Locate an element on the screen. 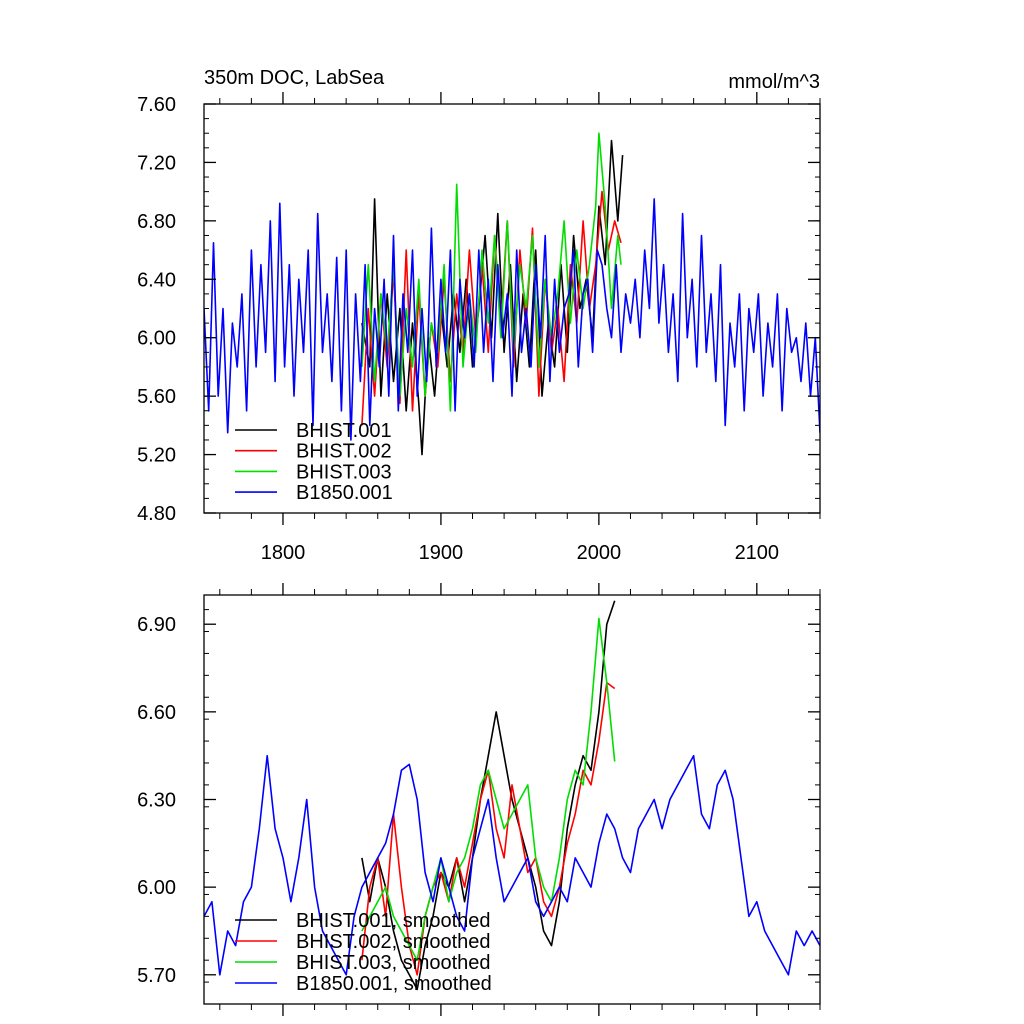 This screenshot has width=1024, height=1024. y-tick-label: 6.30 is located at coordinates (156, 801).